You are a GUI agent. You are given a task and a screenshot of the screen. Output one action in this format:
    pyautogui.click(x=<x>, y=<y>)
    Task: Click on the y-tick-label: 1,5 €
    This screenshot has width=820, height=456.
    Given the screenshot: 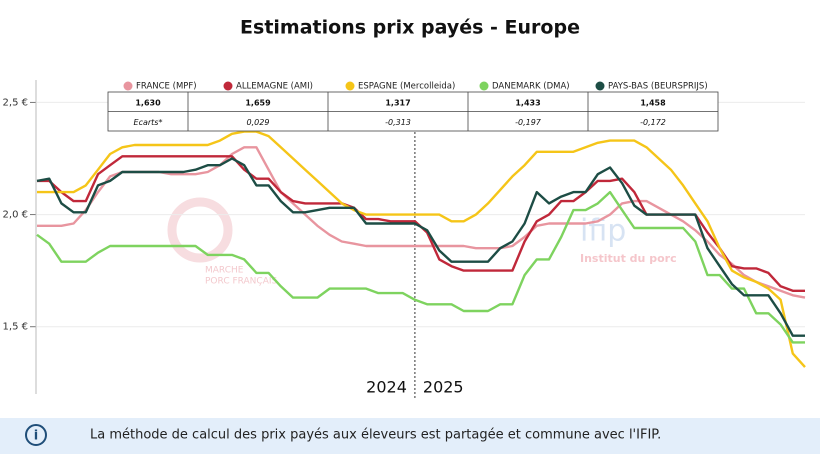 What is the action you would take?
    pyautogui.click(x=15, y=327)
    